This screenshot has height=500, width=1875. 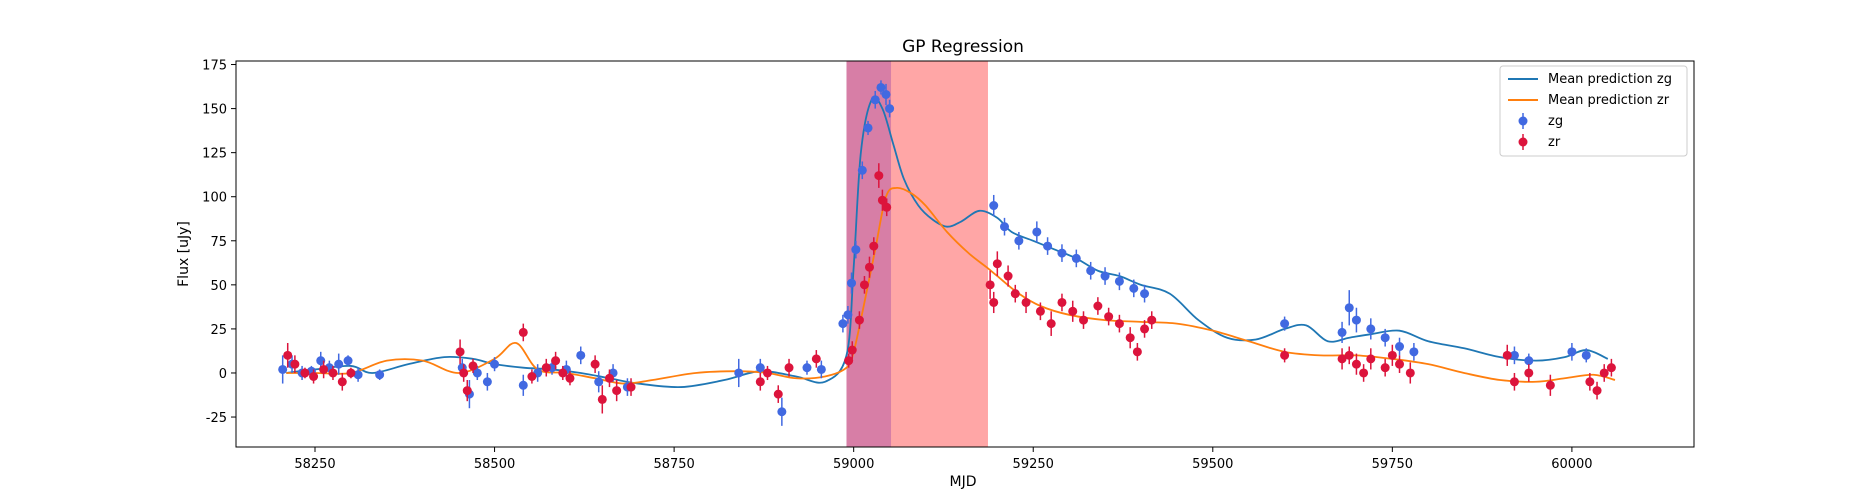 What do you see at coordinates (1609, 100) in the screenshot?
I see `legend-label-zr-mean: Mean prediction zr` at bounding box center [1609, 100].